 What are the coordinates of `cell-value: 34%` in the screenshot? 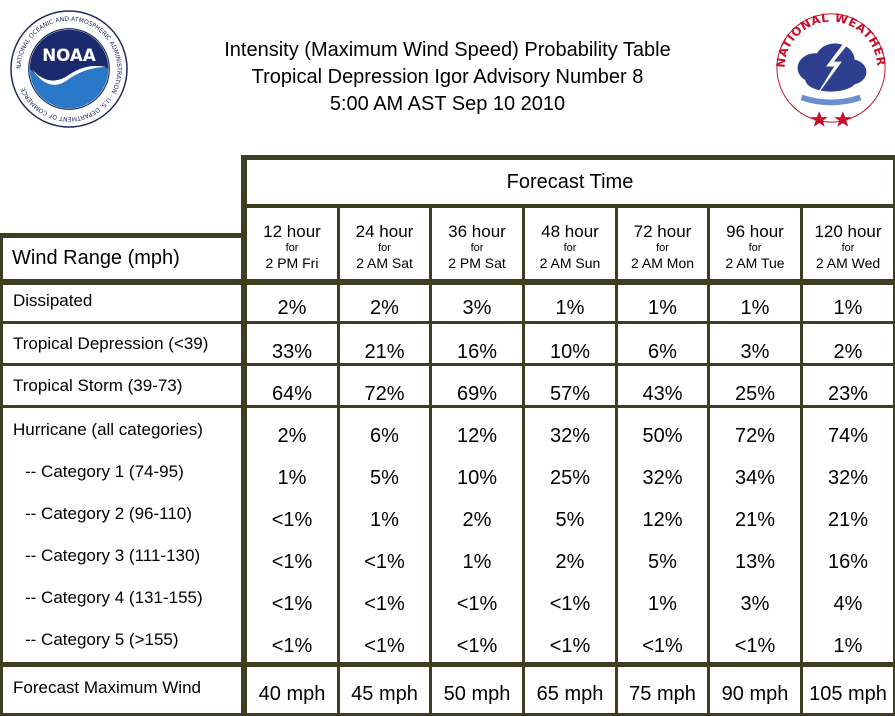 It's located at (755, 478).